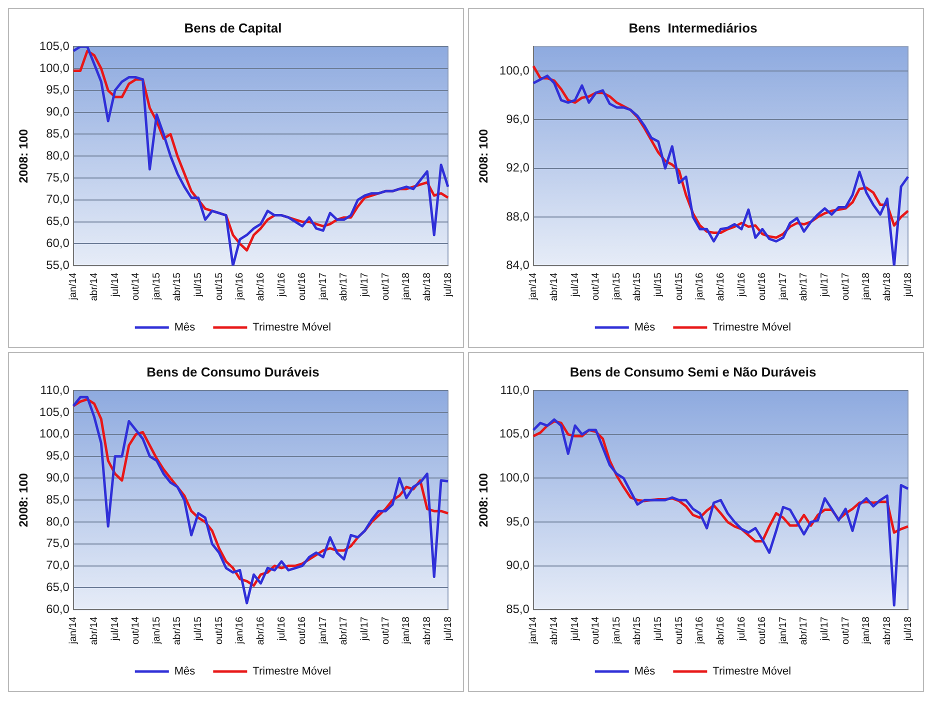 This screenshot has width=932, height=704. I want to click on y-tick-label: 84,0, so click(518, 265).